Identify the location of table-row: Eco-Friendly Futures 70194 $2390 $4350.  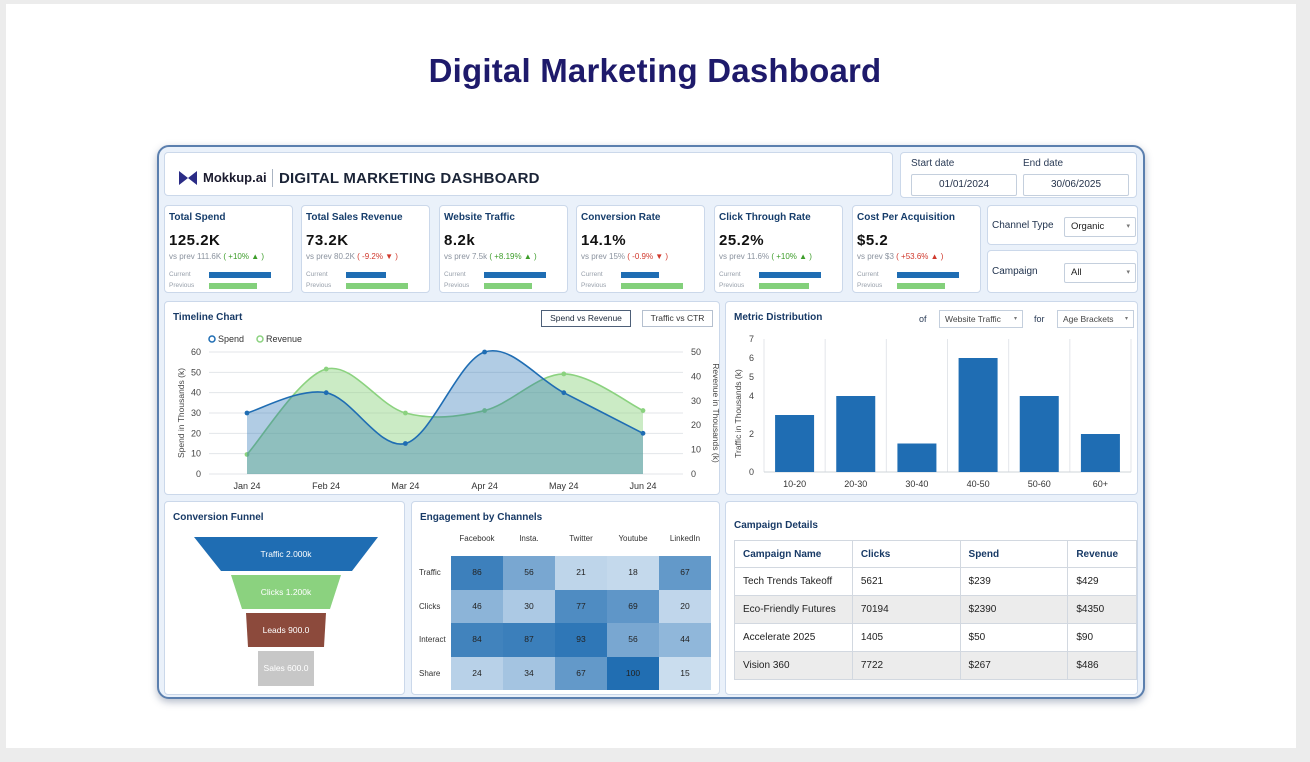
(935, 609).